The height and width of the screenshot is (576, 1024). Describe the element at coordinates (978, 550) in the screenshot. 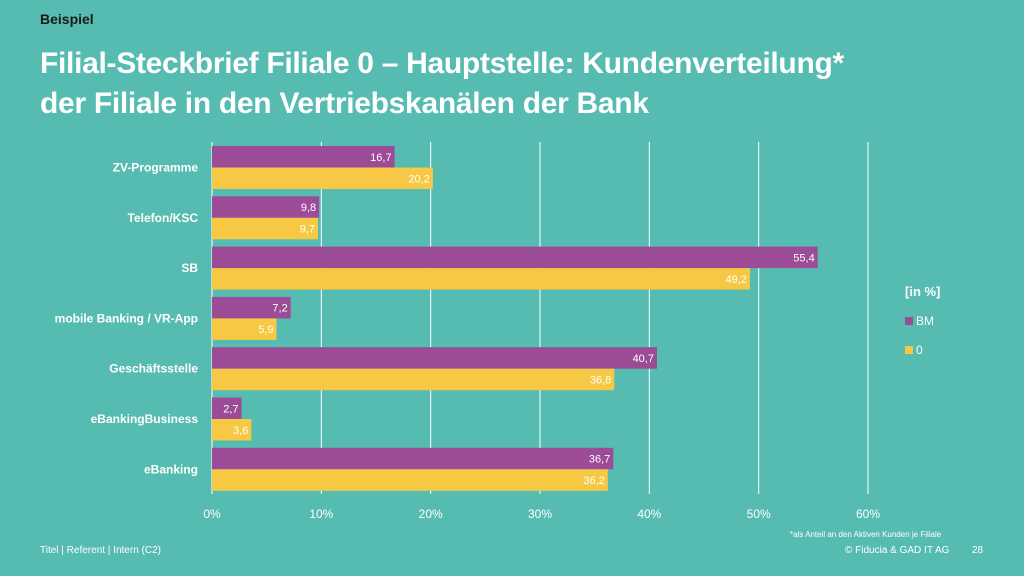

I see `page-number: 28` at that location.